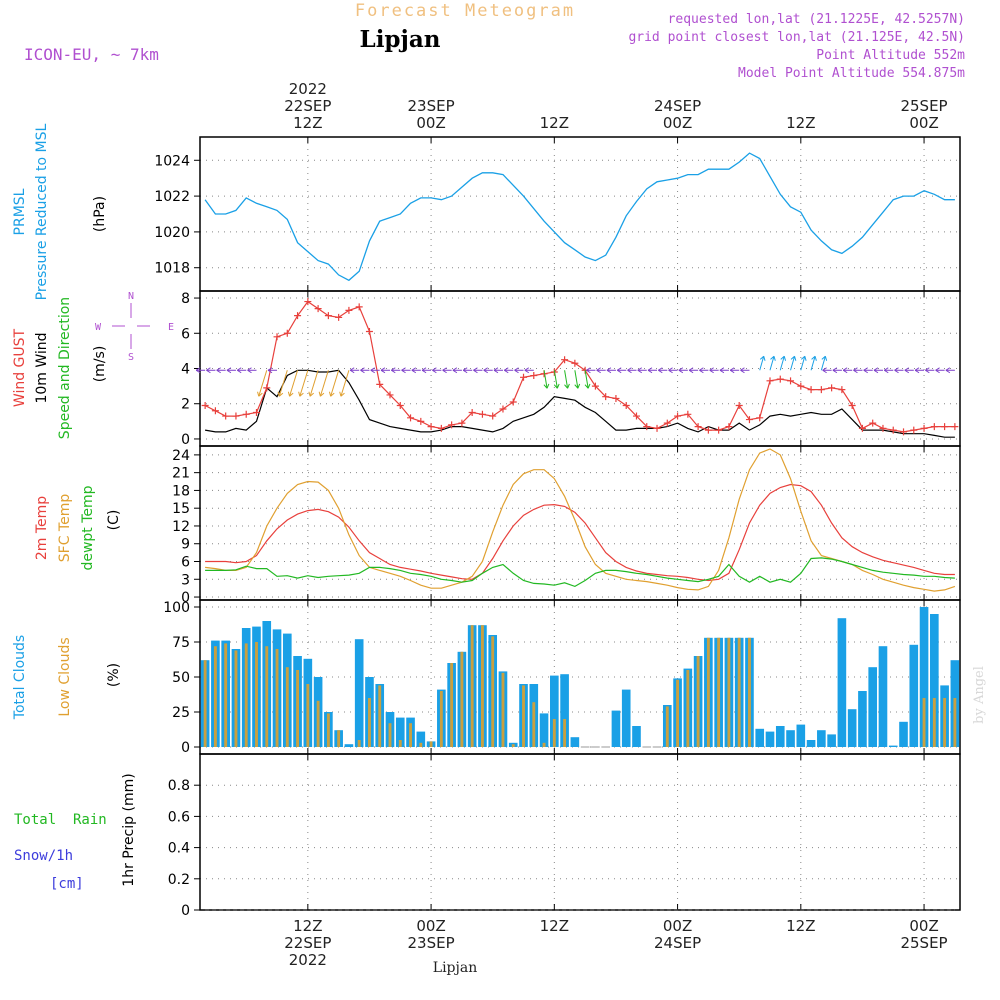  I want to click on y-tick-label: 21, so click(181, 474).